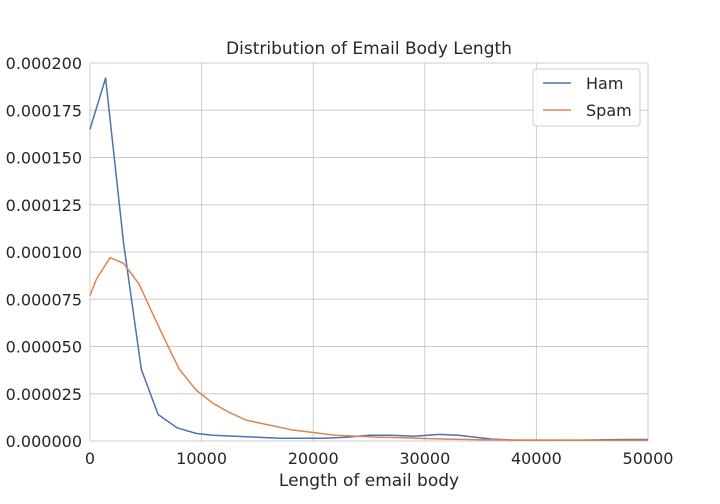 This screenshot has width=720, height=504. What do you see at coordinates (44, 441) in the screenshot?
I see `y-tick-label: 0.000000` at bounding box center [44, 441].